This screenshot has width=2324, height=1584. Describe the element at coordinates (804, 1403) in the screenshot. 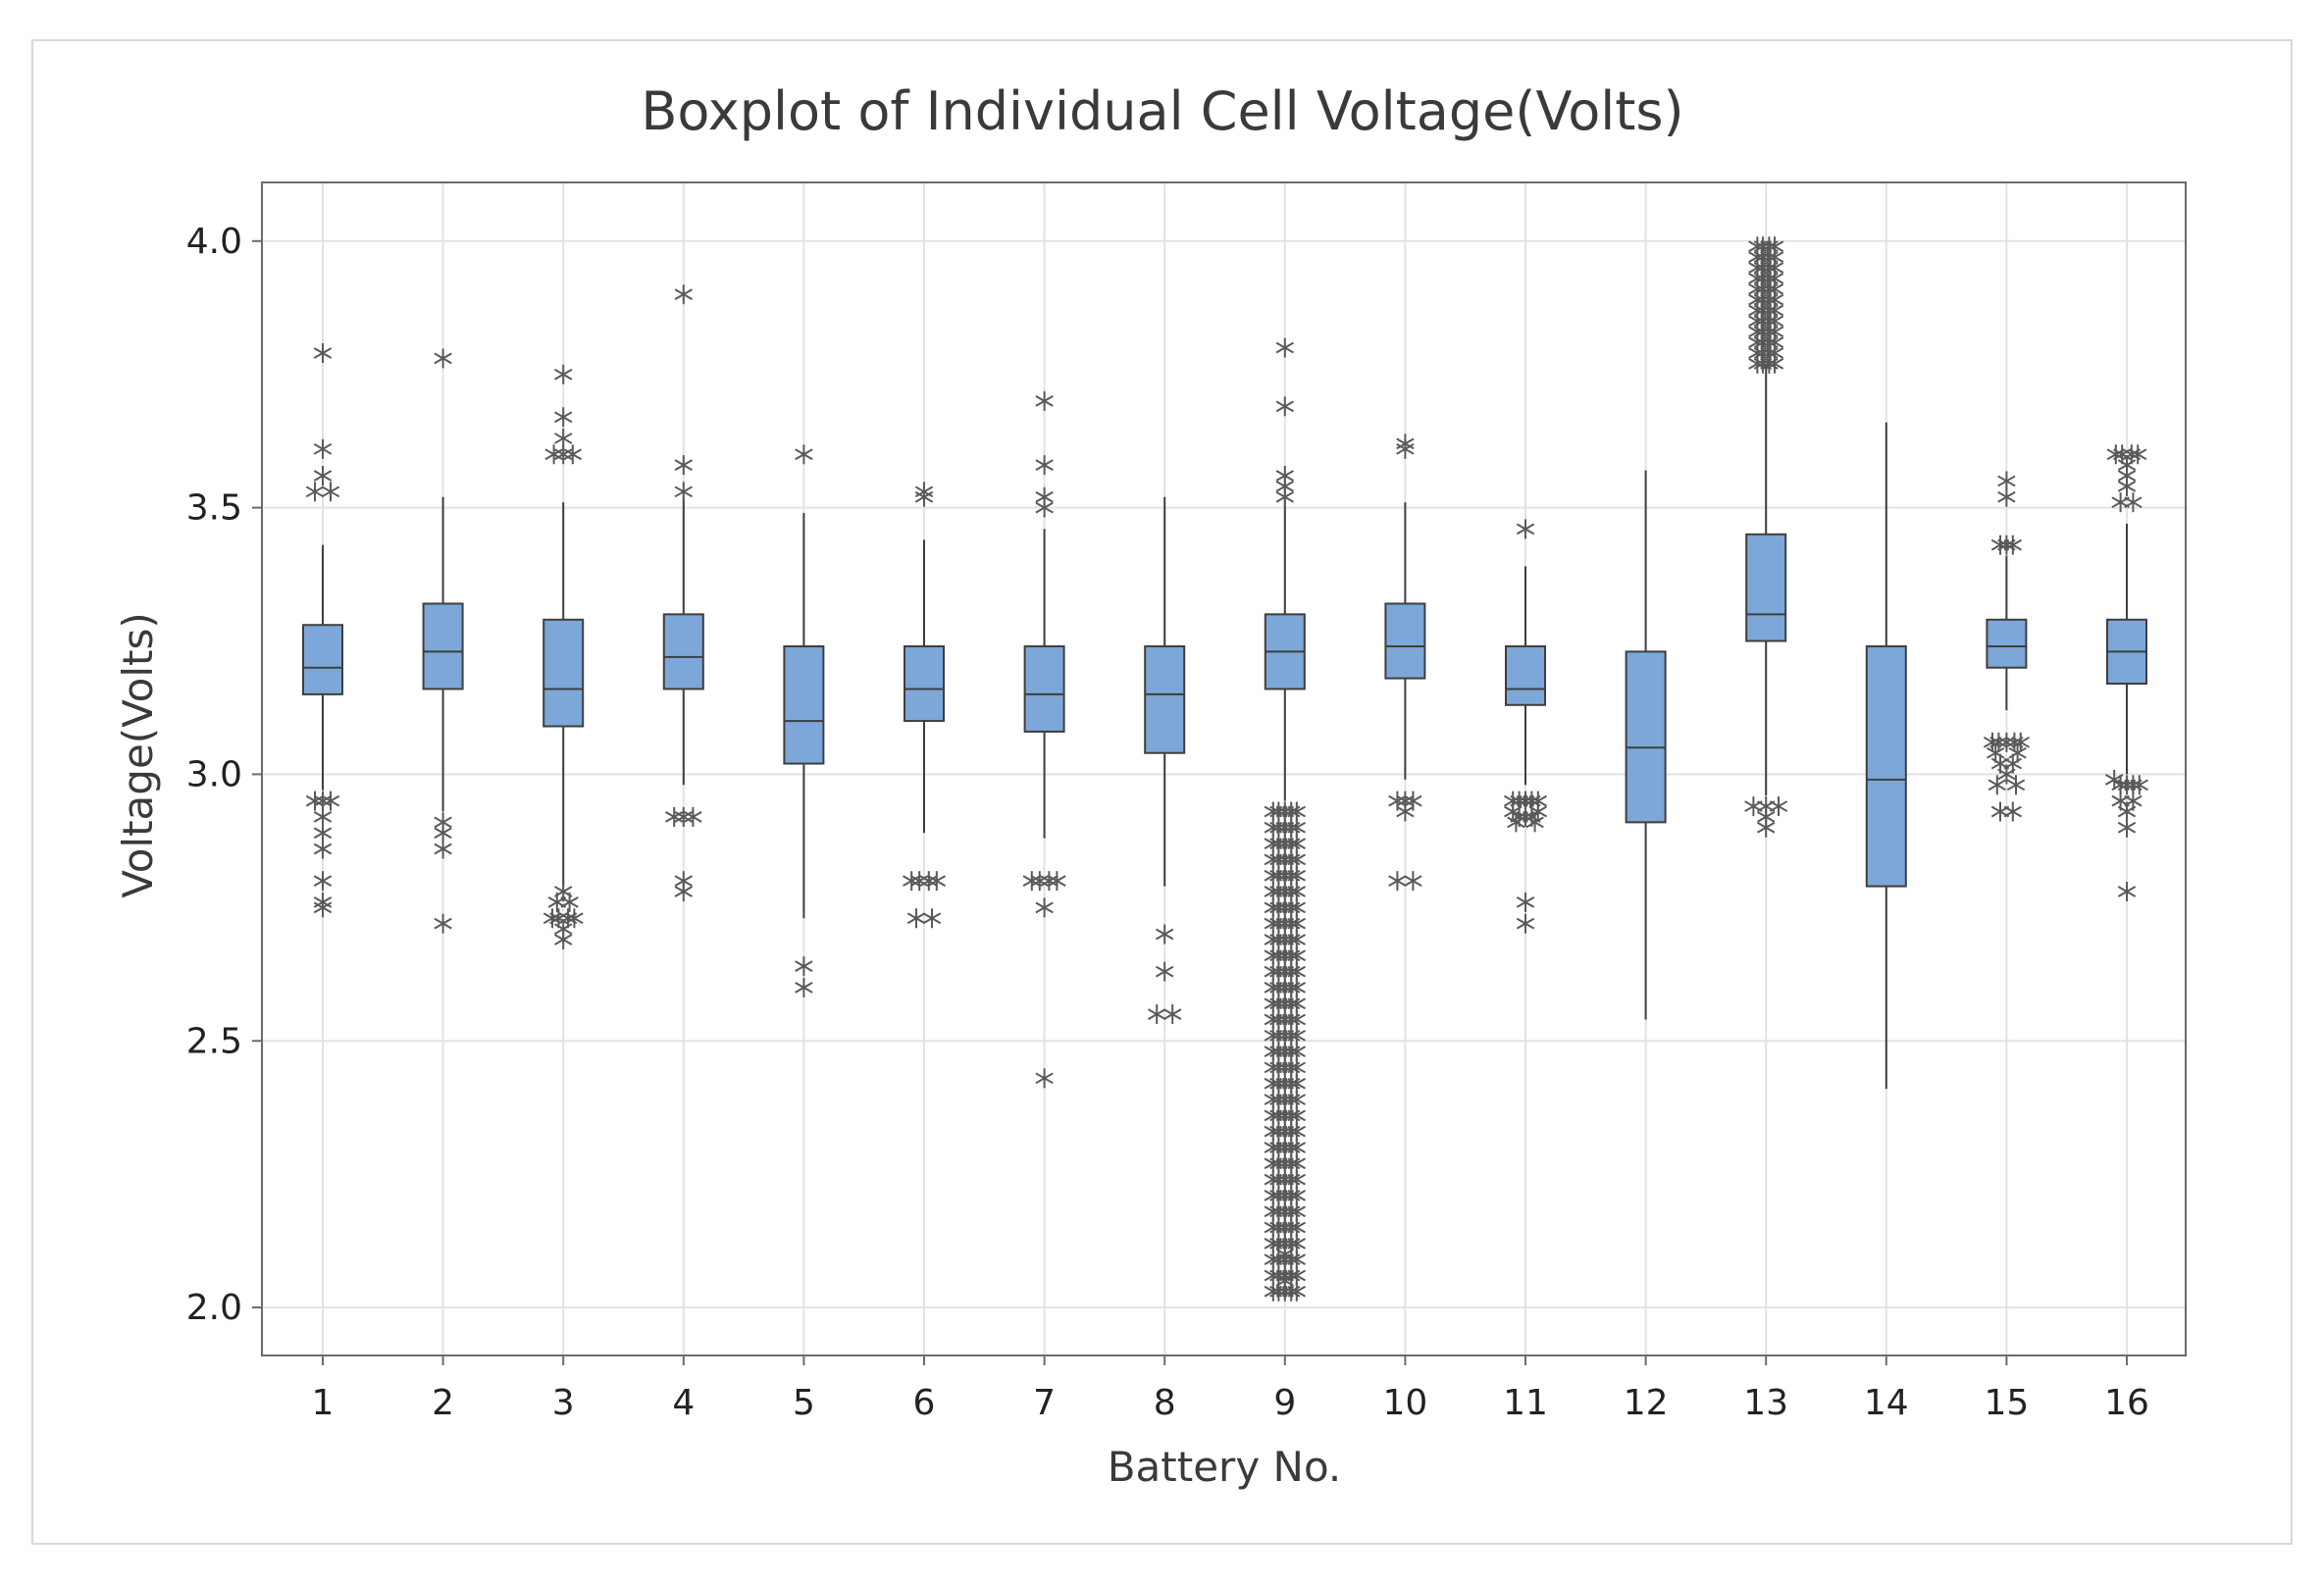

I see `x-tick-label: 5` at that location.